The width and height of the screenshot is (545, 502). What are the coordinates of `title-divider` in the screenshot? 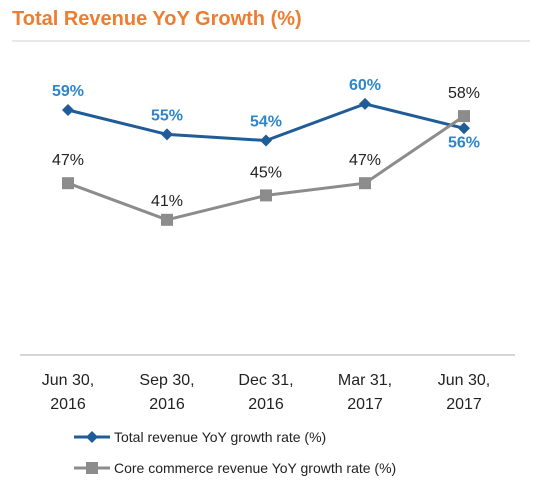 It's located at (271, 41).